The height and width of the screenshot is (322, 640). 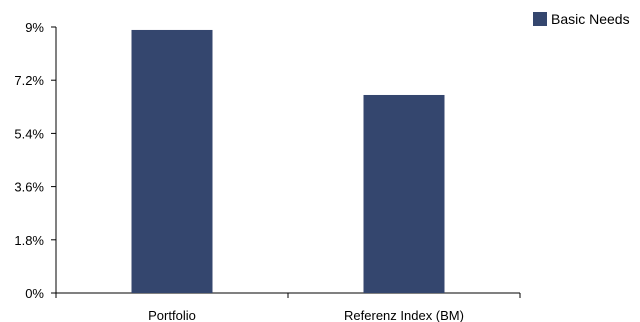 I want to click on y-tick-label: 1.8%, so click(x=29, y=240).